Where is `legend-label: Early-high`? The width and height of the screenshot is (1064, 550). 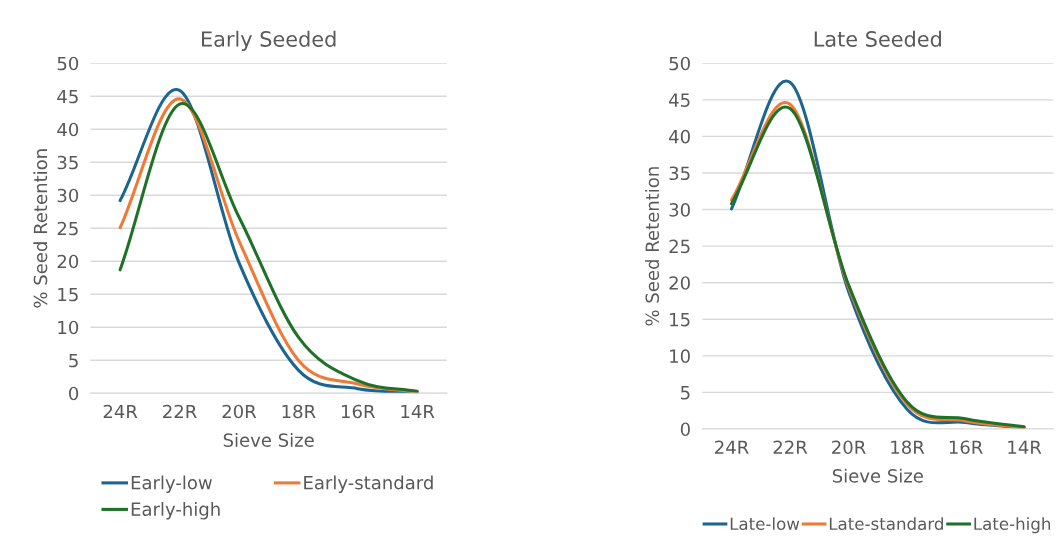 legend-label: Early-high is located at coordinates (175, 511).